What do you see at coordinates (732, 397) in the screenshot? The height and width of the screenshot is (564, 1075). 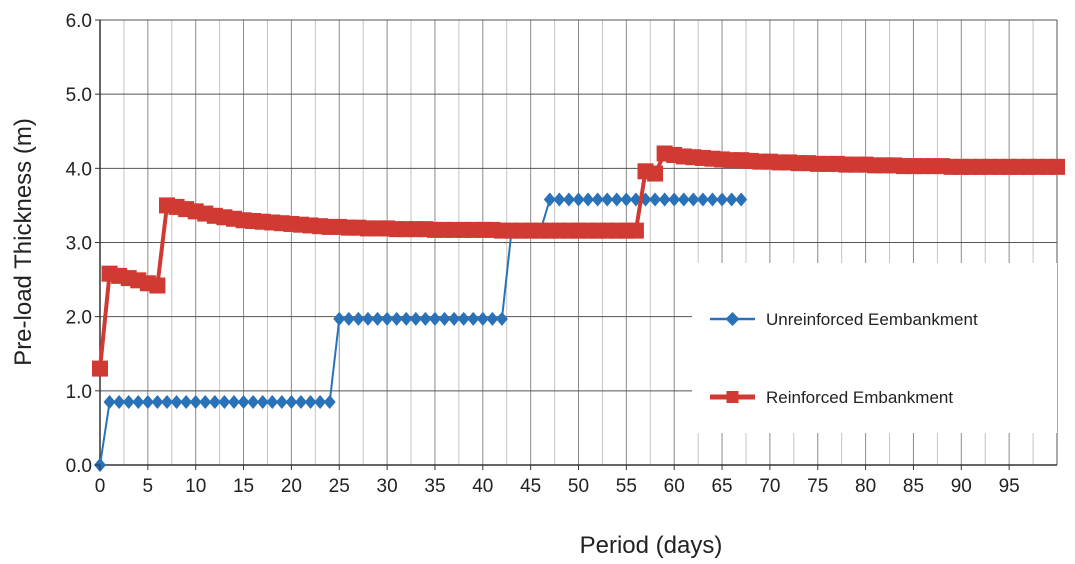 I see `legend-marker-reinforced` at bounding box center [732, 397].